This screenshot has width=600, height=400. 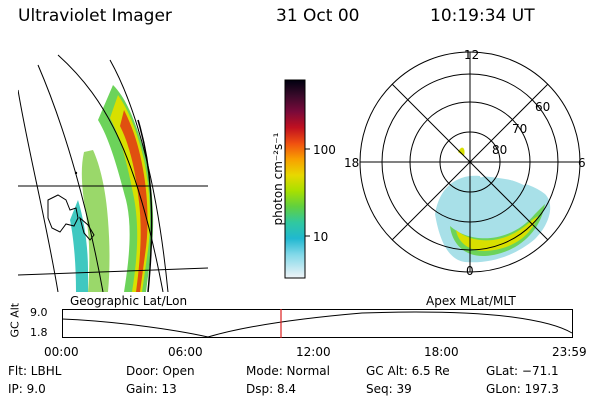 What do you see at coordinates (408, 371) in the screenshot?
I see `gc-alt-info: GC Alt: 6.5 Re` at bounding box center [408, 371].